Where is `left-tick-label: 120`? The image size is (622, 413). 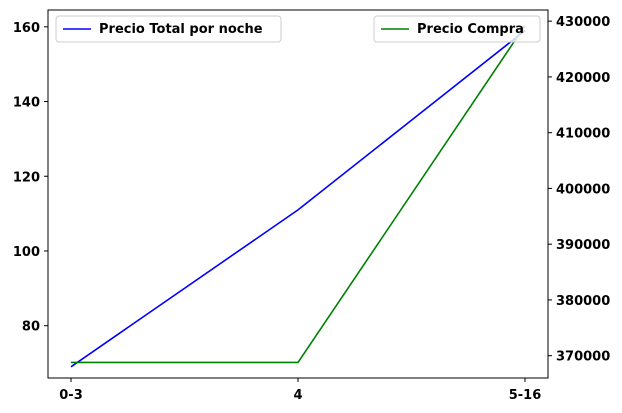 left-tick-label: 120 is located at coordinates (26, 177).